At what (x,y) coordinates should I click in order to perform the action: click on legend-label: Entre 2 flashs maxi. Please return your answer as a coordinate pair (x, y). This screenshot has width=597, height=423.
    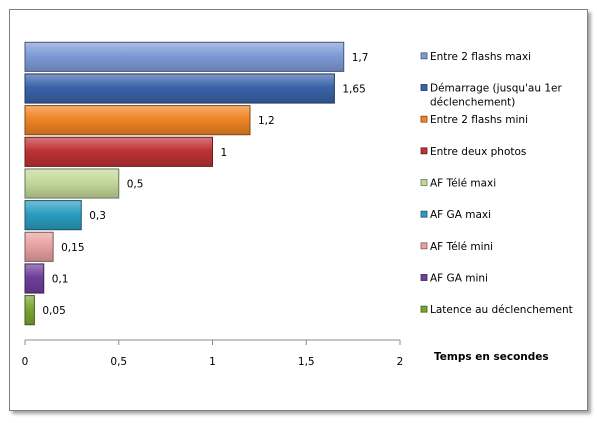
    Looking at the image, I should click on (480, 57).